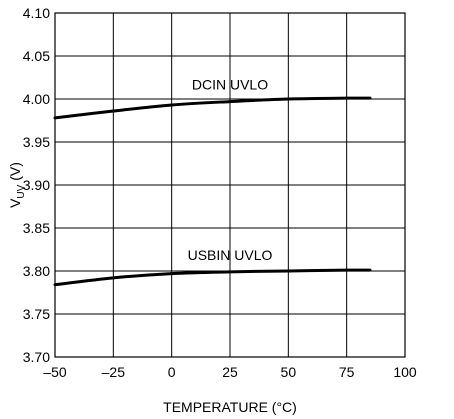 The width and height of the screenshot is (454, 419). I want to click on y-tick-label: 3.95, so click(36, 142).